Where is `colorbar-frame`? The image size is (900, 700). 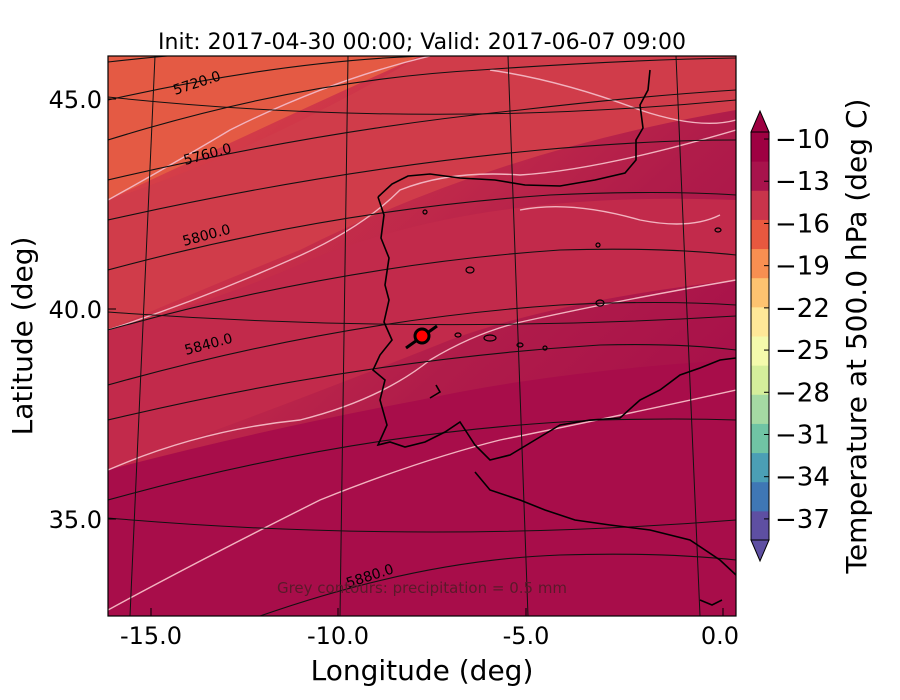
colorbar-frame is located at coordinates (760, 336).